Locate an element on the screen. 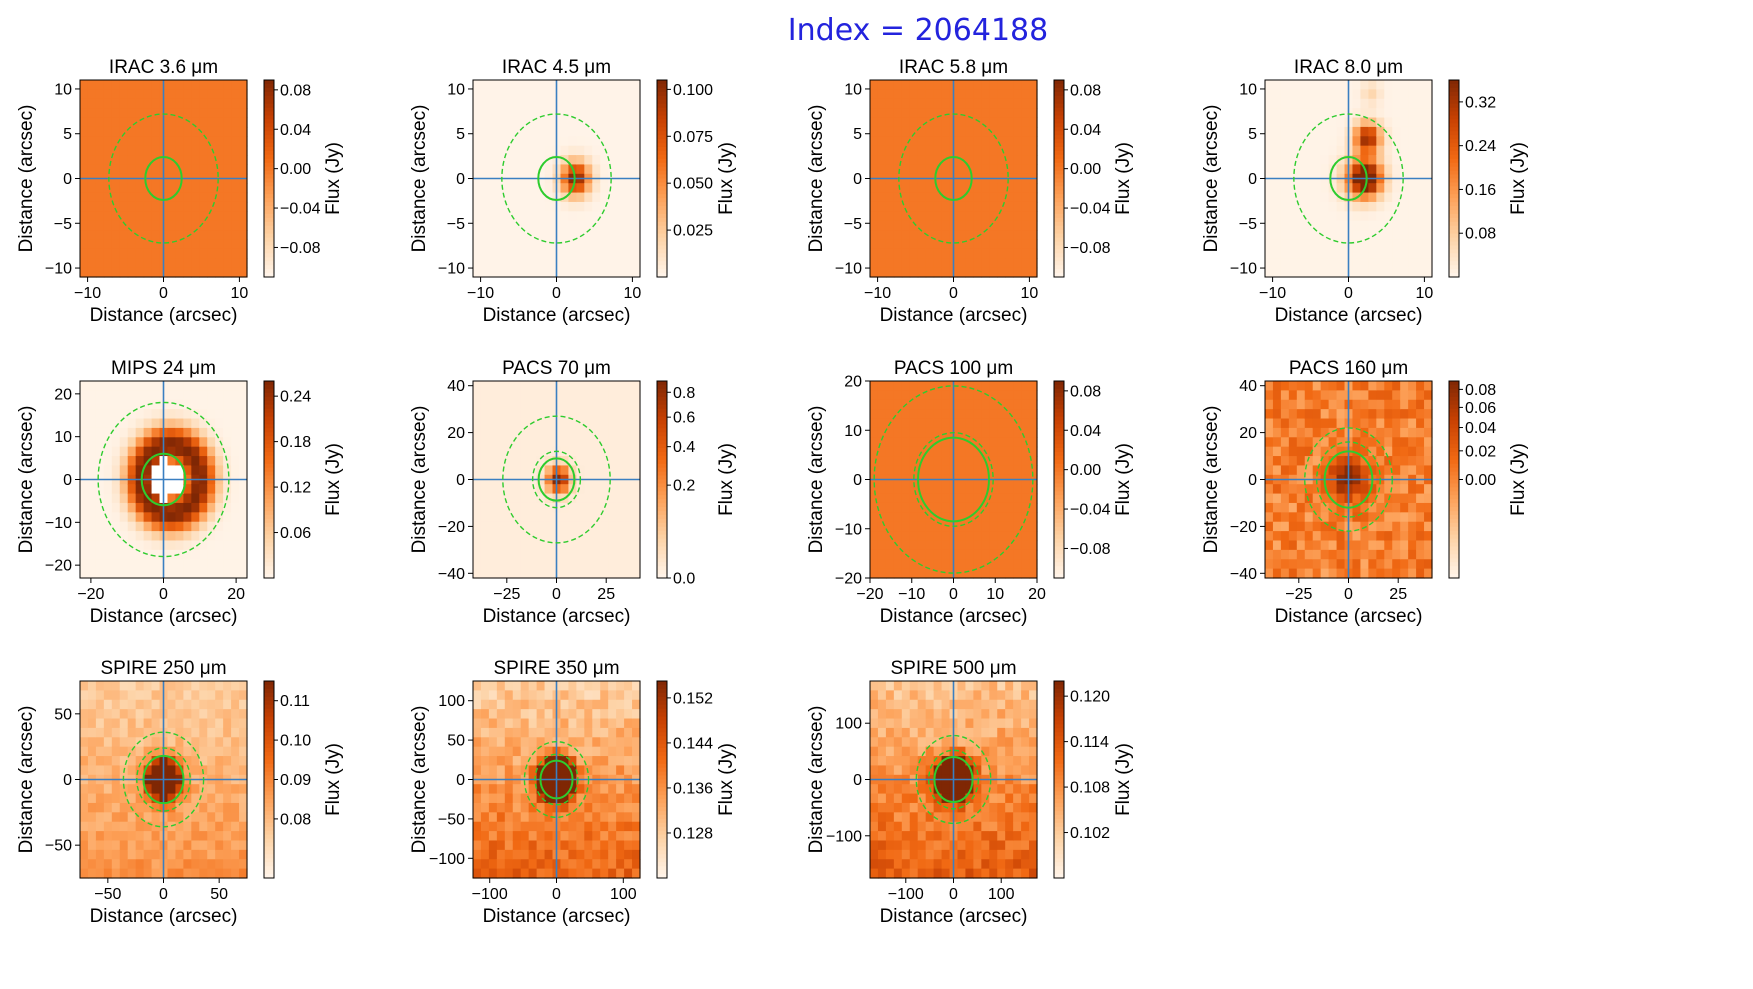 The height and width of the screenshot is (989, 1753). colorbar-tick-label: −0.08 is located at coordinates (1090, 248).